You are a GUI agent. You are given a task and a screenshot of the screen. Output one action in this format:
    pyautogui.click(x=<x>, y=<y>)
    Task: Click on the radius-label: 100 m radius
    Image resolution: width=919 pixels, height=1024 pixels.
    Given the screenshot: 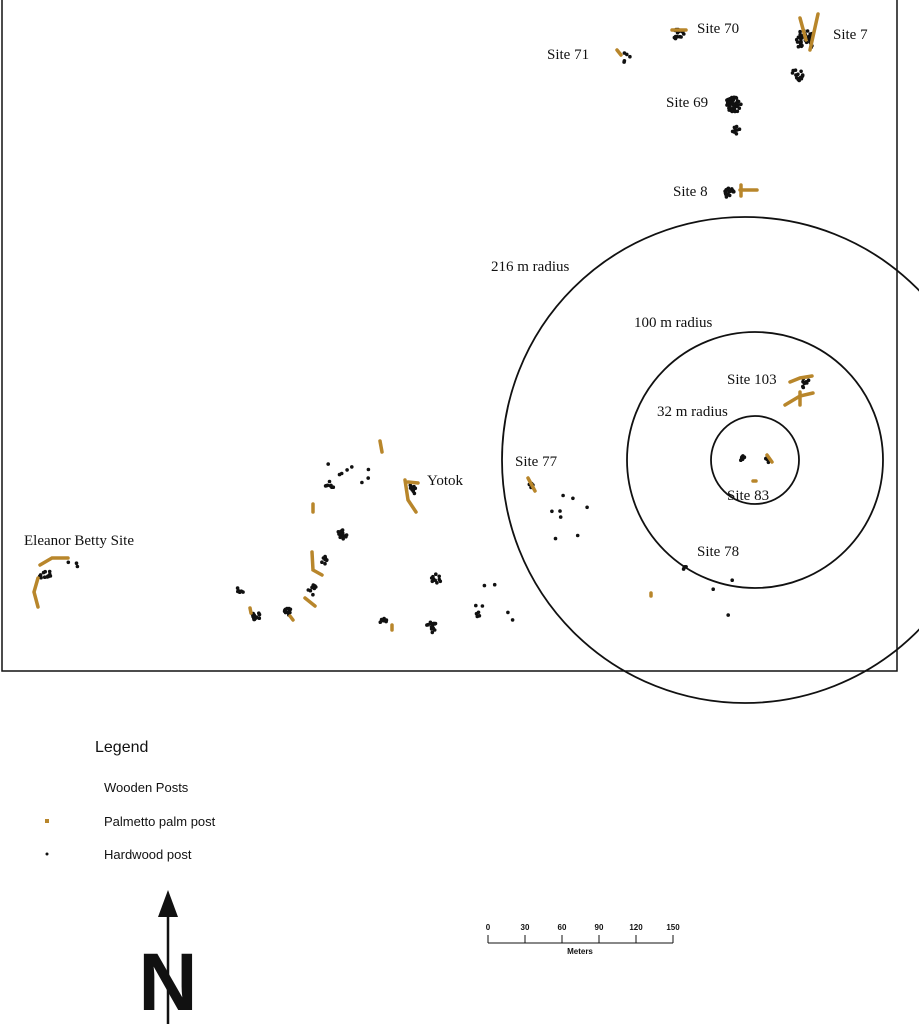 What is the action you would take?
    pyautogui.click(x=673, y=323)
    